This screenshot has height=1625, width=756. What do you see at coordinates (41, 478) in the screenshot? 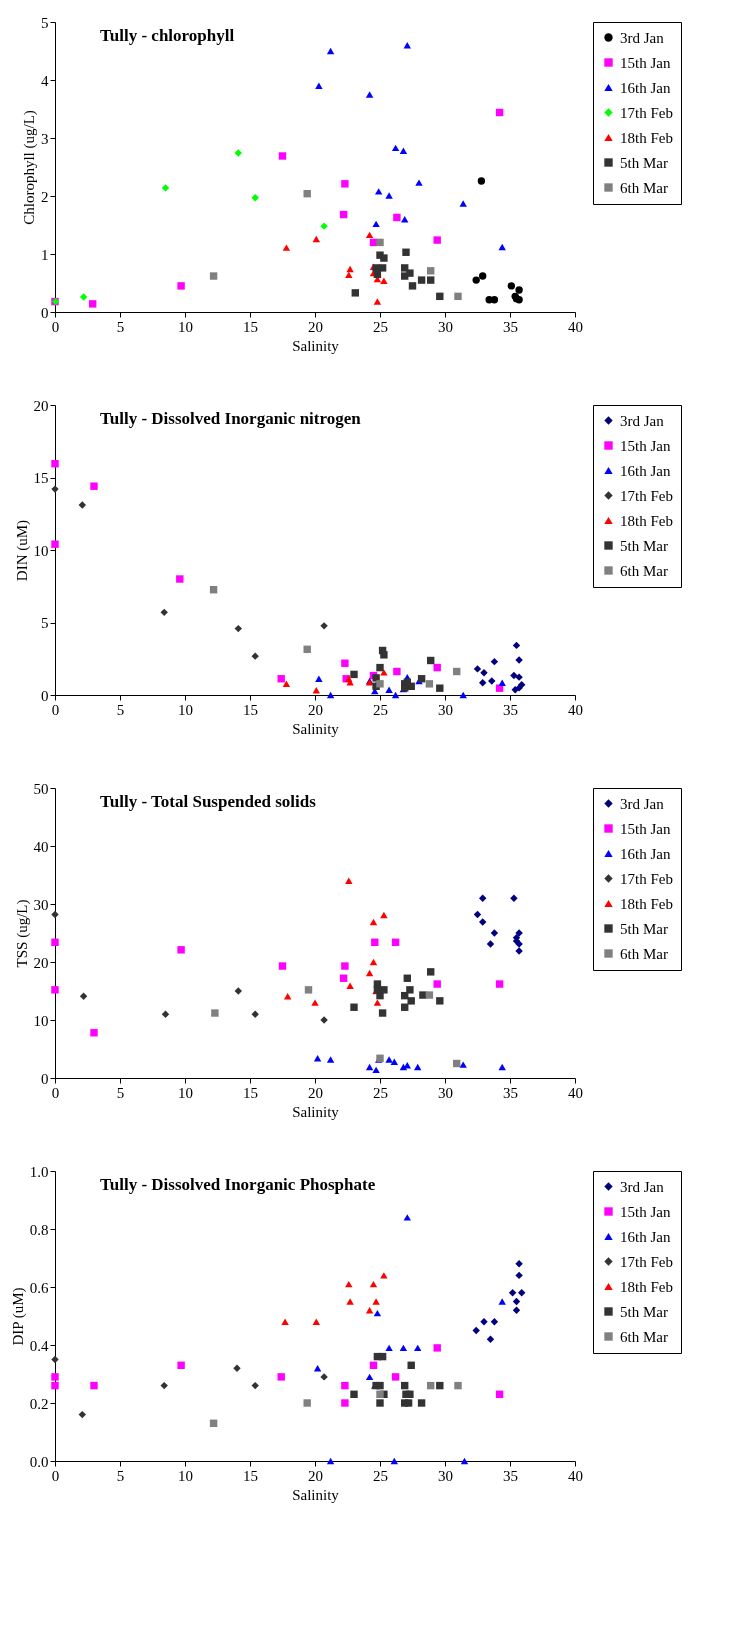
I see `y-tick-label: 15` at bounding box center [41, 478].